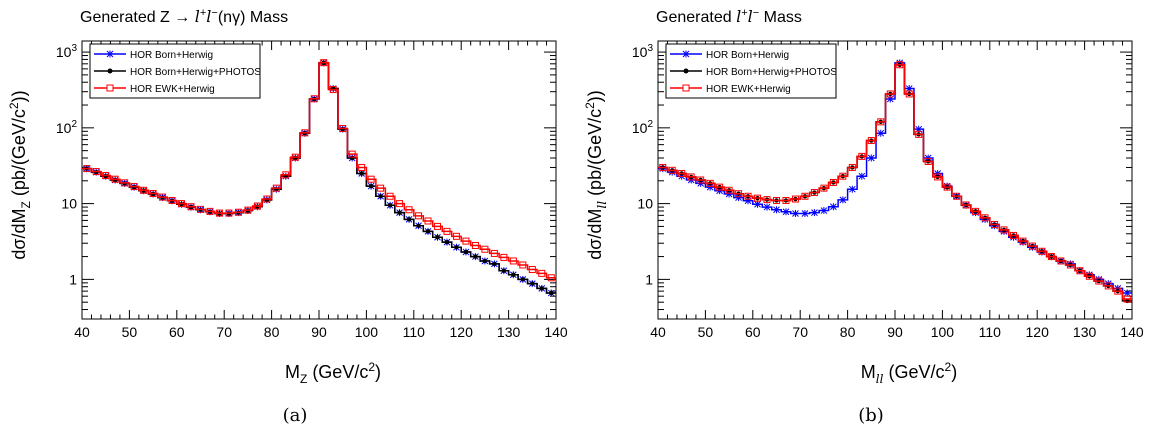 This screenshot has width=1151, height=433. What do you see at coordinates (645, 204) in the screenshot?
I see `y-tick-label: 10` at bounding box center [645, 204].